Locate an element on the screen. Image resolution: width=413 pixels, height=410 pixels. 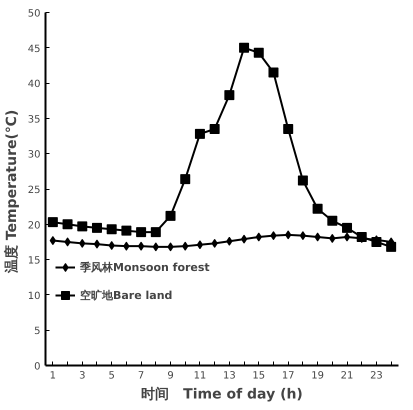
y-tick-label: 30 is located at coordinates (34, 155).